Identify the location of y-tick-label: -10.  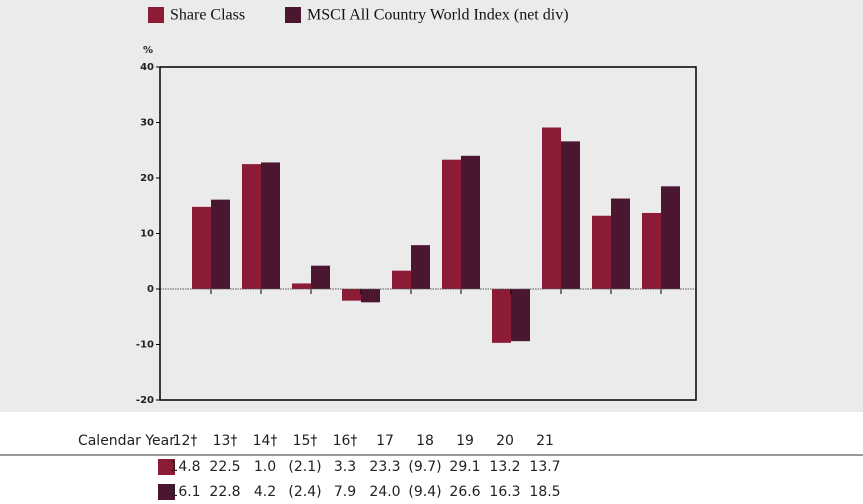
(145, 345).